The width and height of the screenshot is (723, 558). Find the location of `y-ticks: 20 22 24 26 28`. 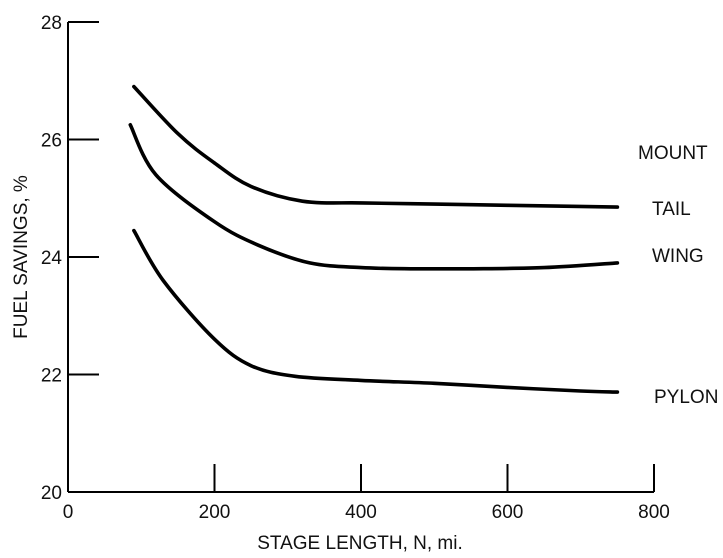

y-ticks: 20 22 24 26 28 is located at coordinates (70, 258).